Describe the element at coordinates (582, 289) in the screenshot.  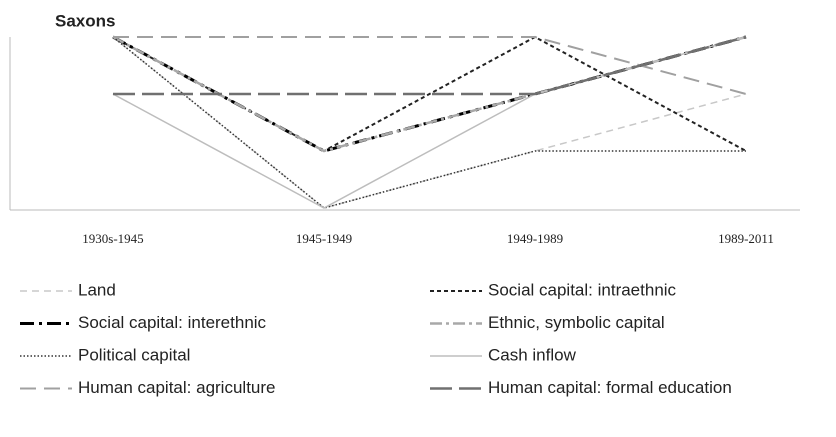
I see `legend-label: Social capital: intraethnic` at that location.